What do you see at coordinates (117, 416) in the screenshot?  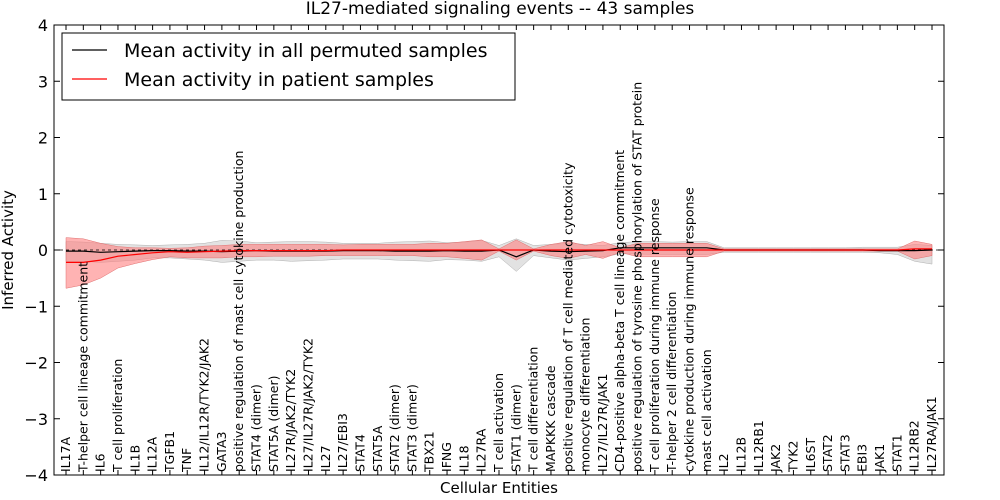 I see `x-tick-label: T cell proliferation` at bounding box center [117, 416].